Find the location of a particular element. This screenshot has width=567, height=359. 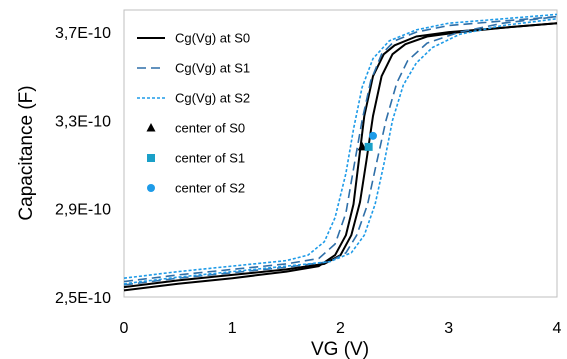

x-tick-labels: 0 1 2 3 4 is located at coordinates (341, 328).